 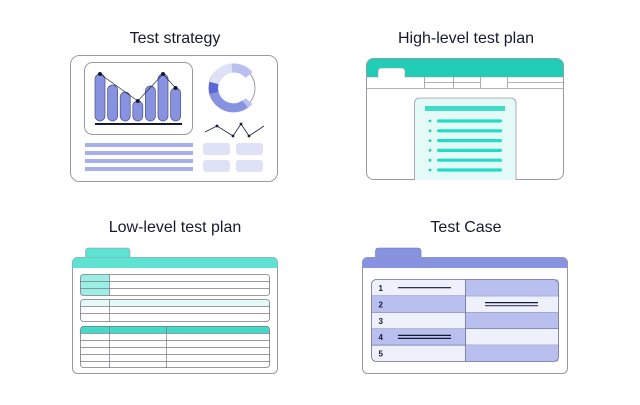 I want to click on trend-line, so click(x=137, y=87).